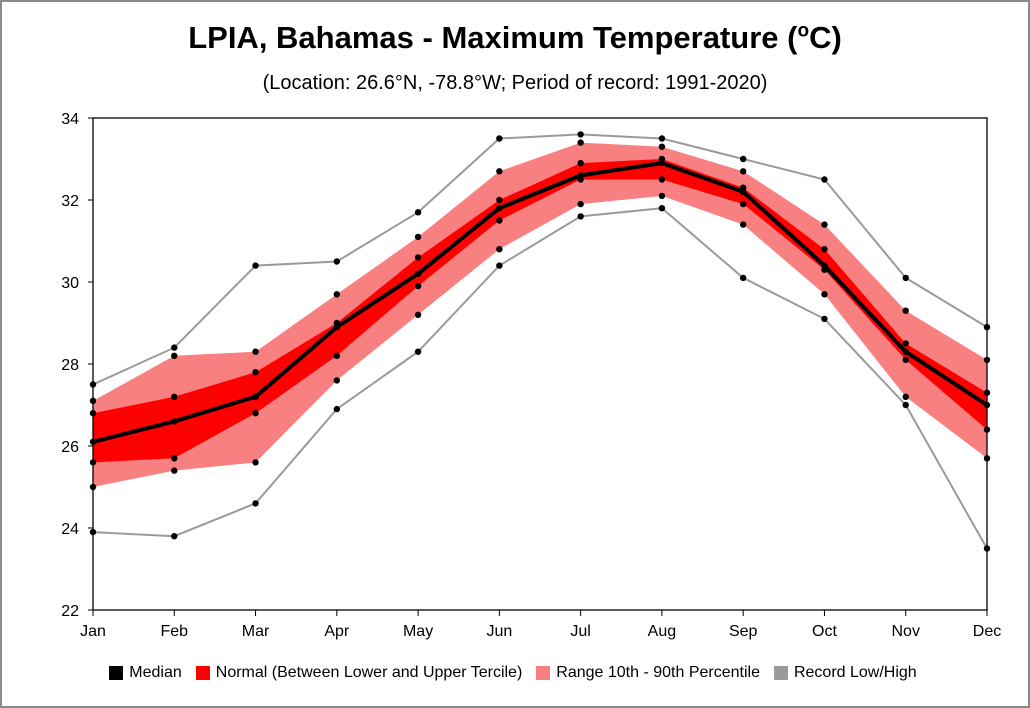  I want to click on y-tick-label: 24, so click(70, 529).